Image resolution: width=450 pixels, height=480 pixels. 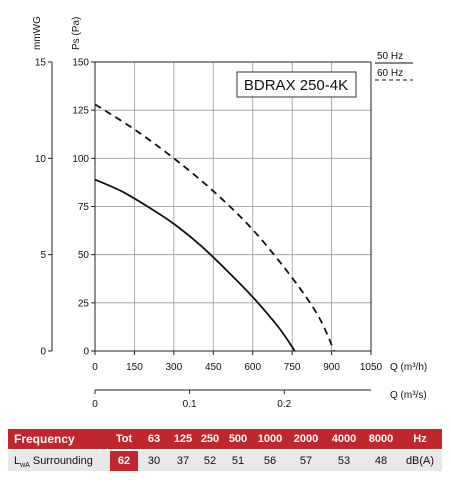 I want to click on table-value-cell: dB(A), so click(x=420, y=461).